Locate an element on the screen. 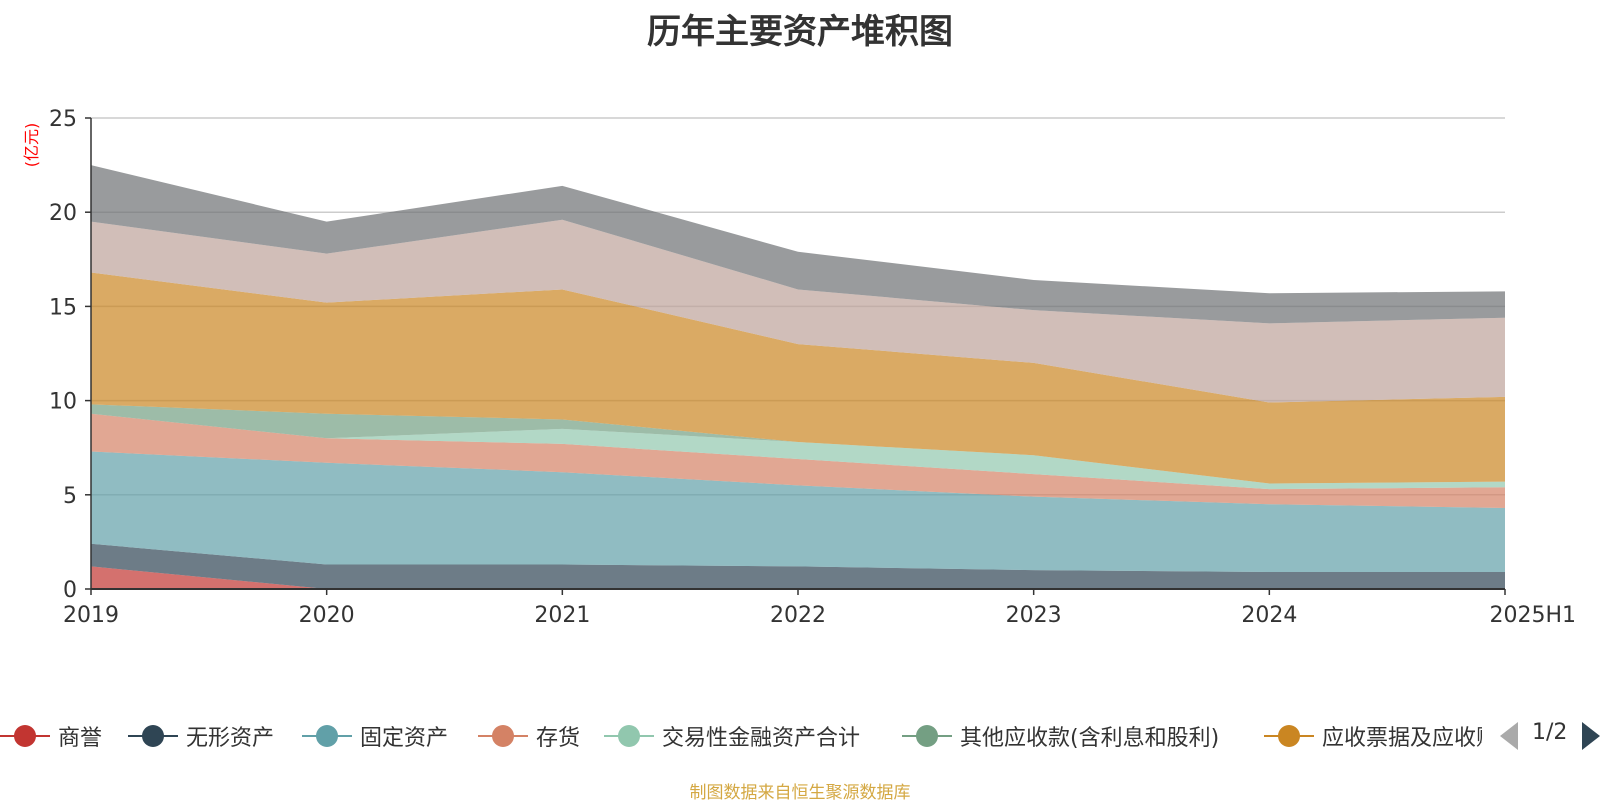  x-tick-label: 2024 is located at coordinates (1269, 615).